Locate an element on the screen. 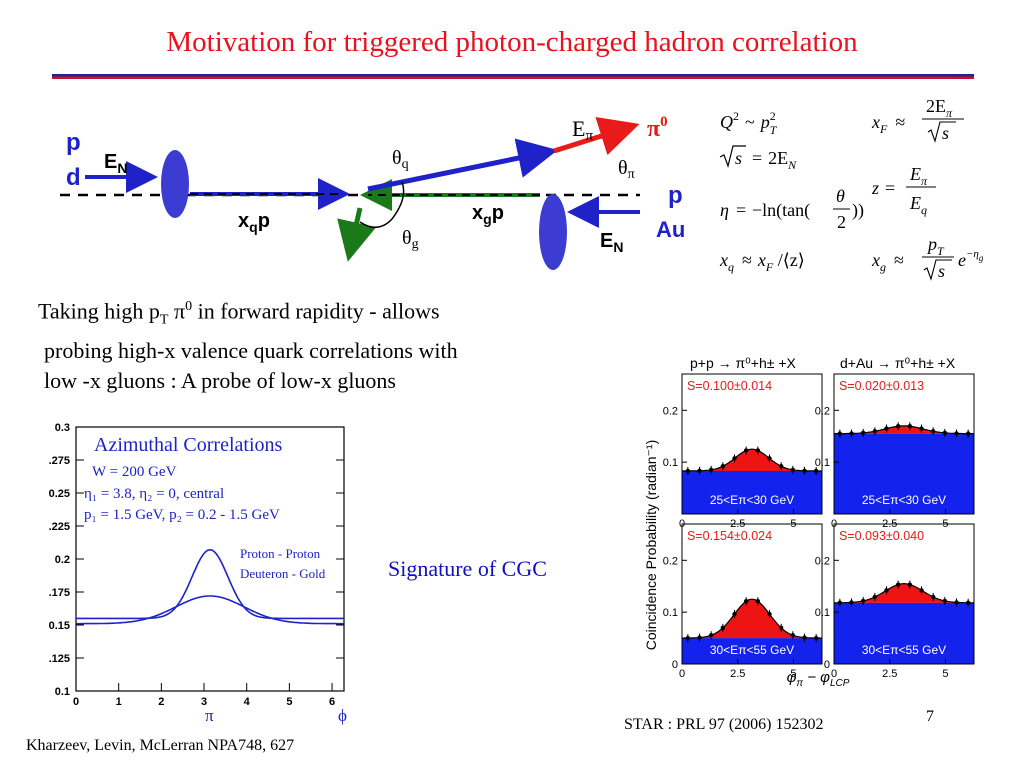 The height and width of the screenshot is (768, 1024). label-p-right: p is located at coordinates (675, 195).